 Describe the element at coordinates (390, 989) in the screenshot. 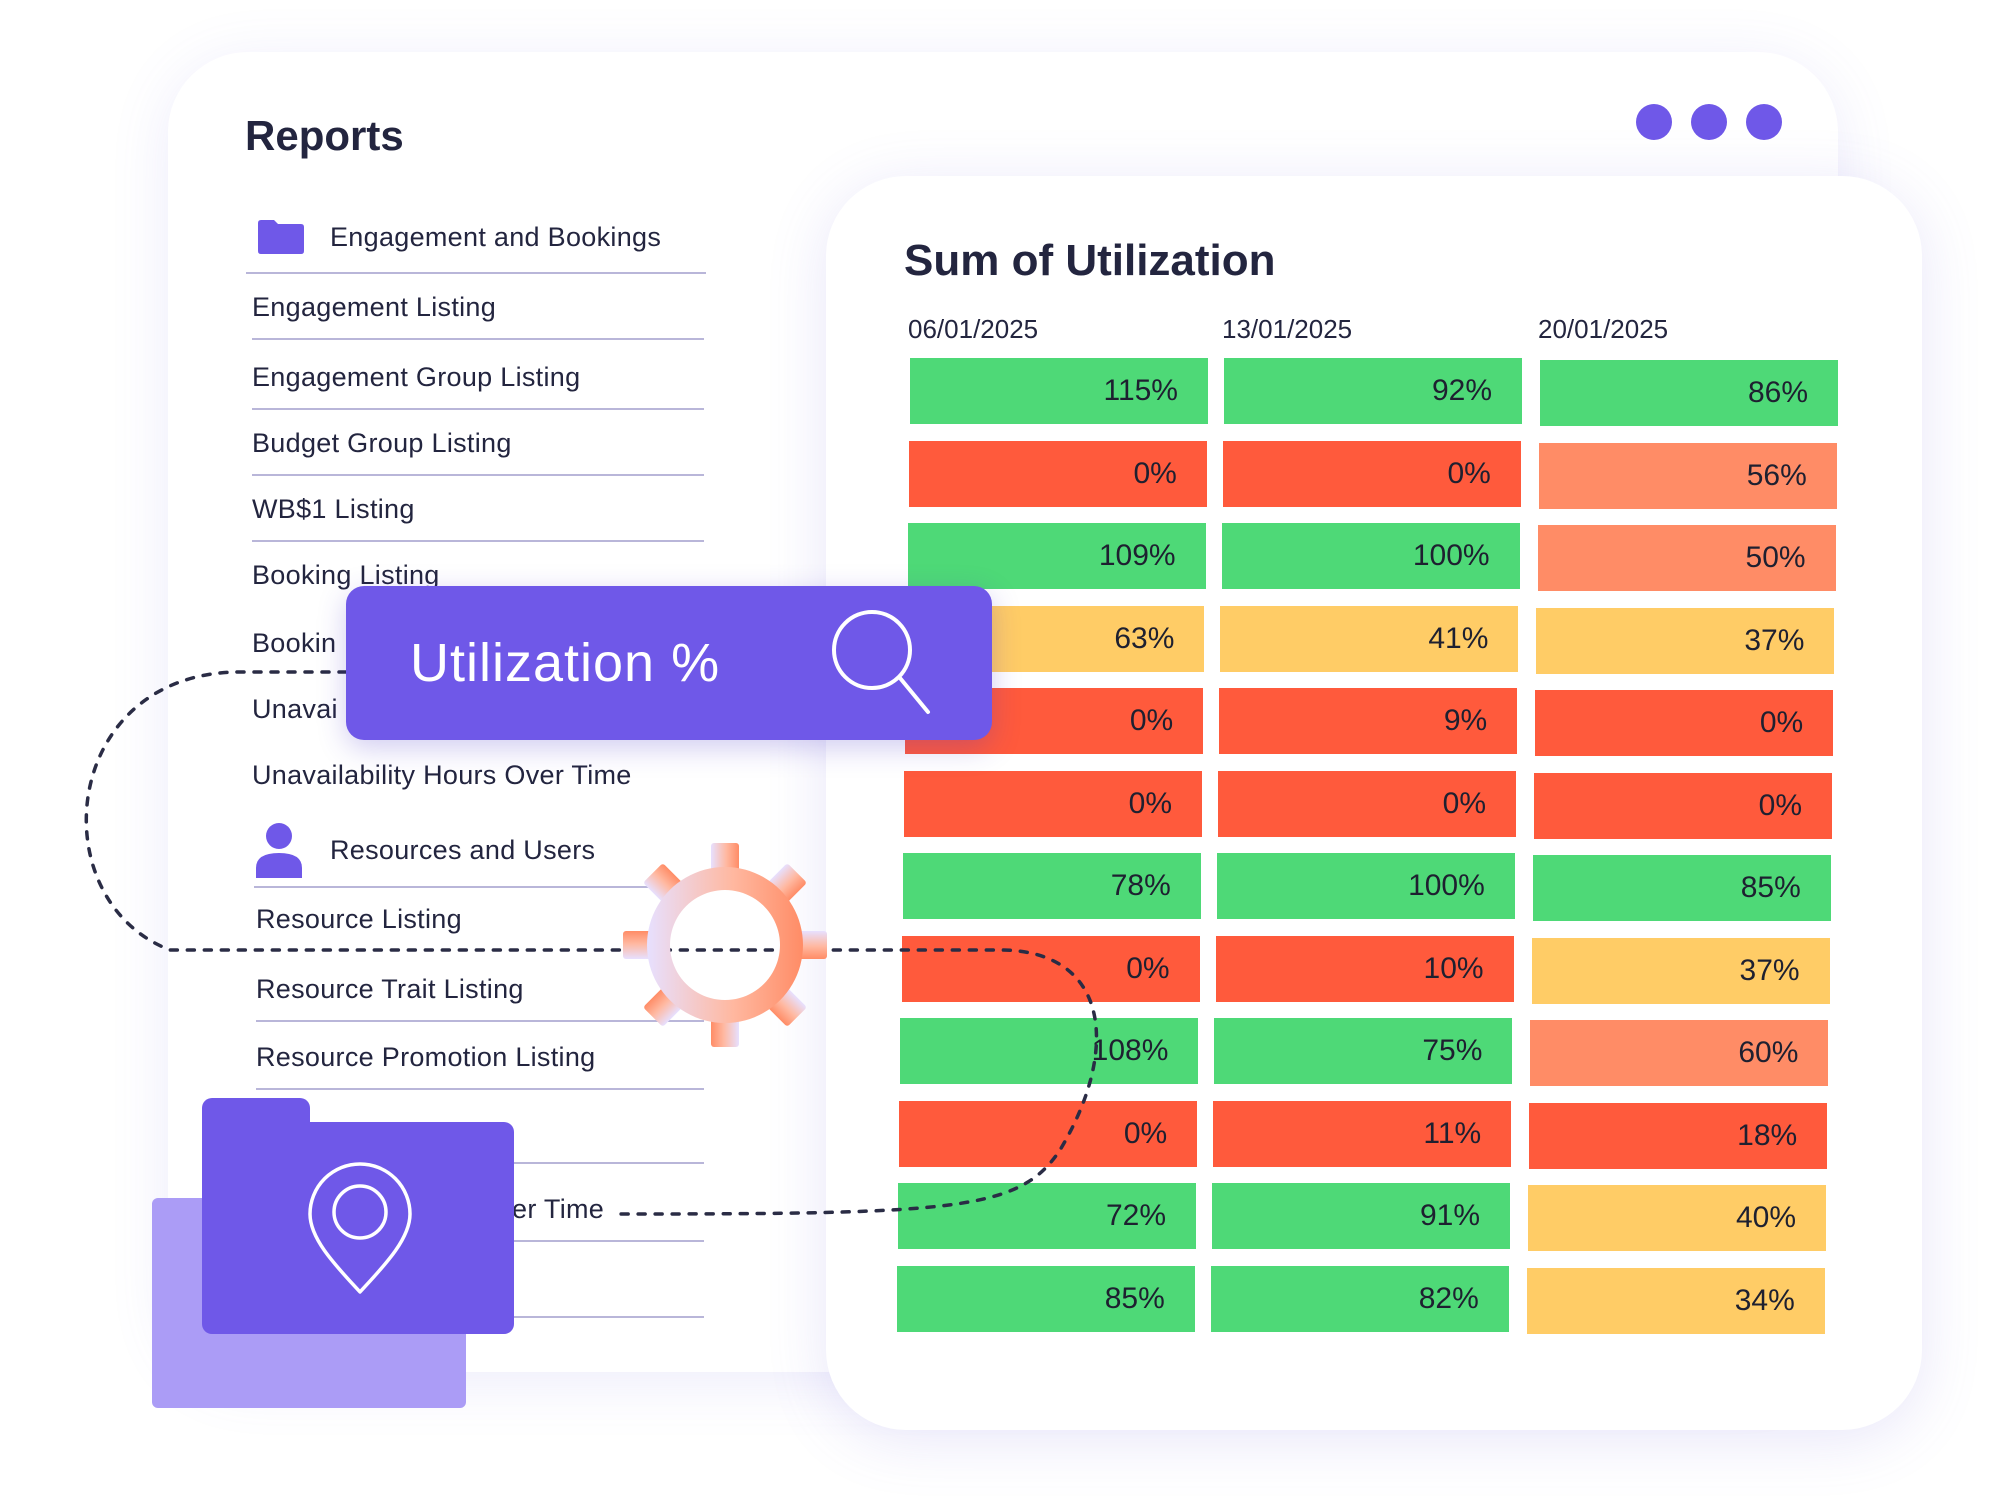

I see `report-item-resource-trait-listing: Resource Trait Listing` at that location.